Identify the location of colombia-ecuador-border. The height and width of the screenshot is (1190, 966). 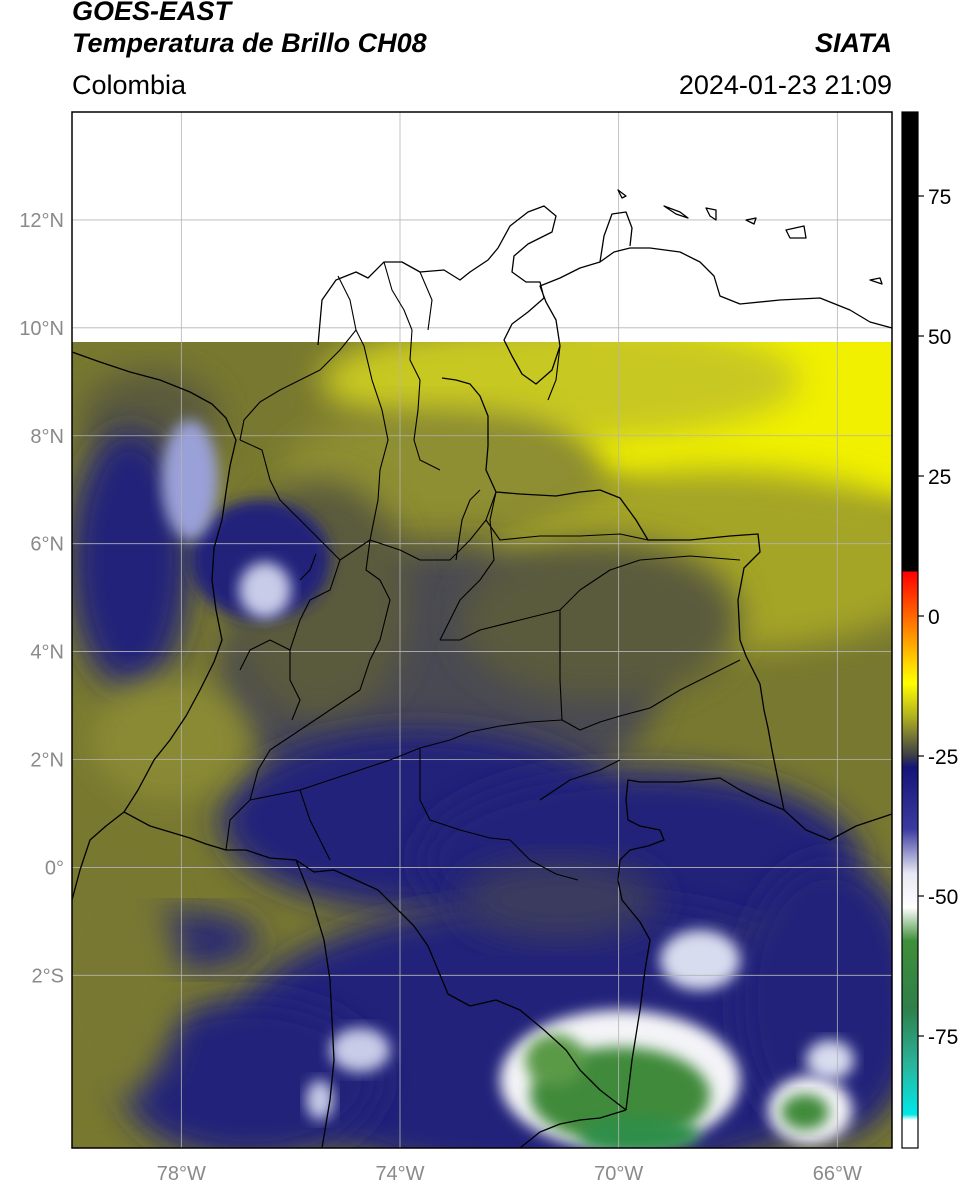
(210, 836).